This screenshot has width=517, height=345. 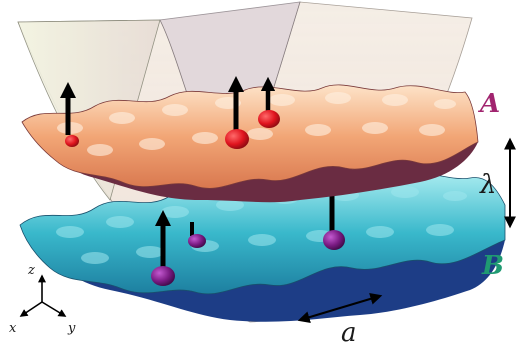 What do you see at coordinates (31, 270) in the screenshot?
I see `z-axis-label: z` at bounding box center [31, 270].